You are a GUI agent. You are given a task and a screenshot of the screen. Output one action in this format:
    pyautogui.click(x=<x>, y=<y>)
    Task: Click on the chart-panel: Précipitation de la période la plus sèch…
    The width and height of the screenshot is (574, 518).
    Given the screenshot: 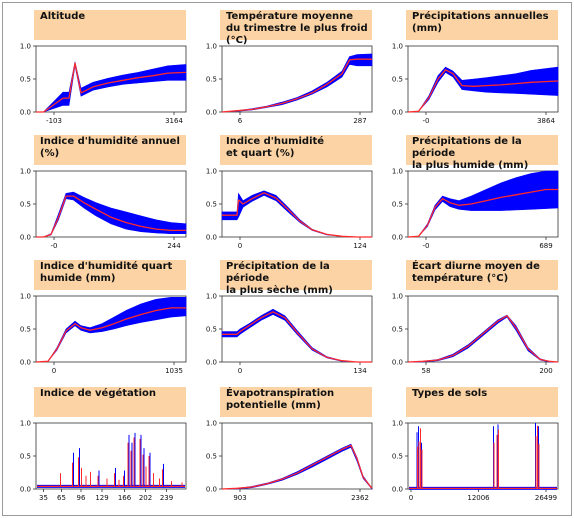 What is the action you would take?
    pyautogui.click(x=285, y=319)
    